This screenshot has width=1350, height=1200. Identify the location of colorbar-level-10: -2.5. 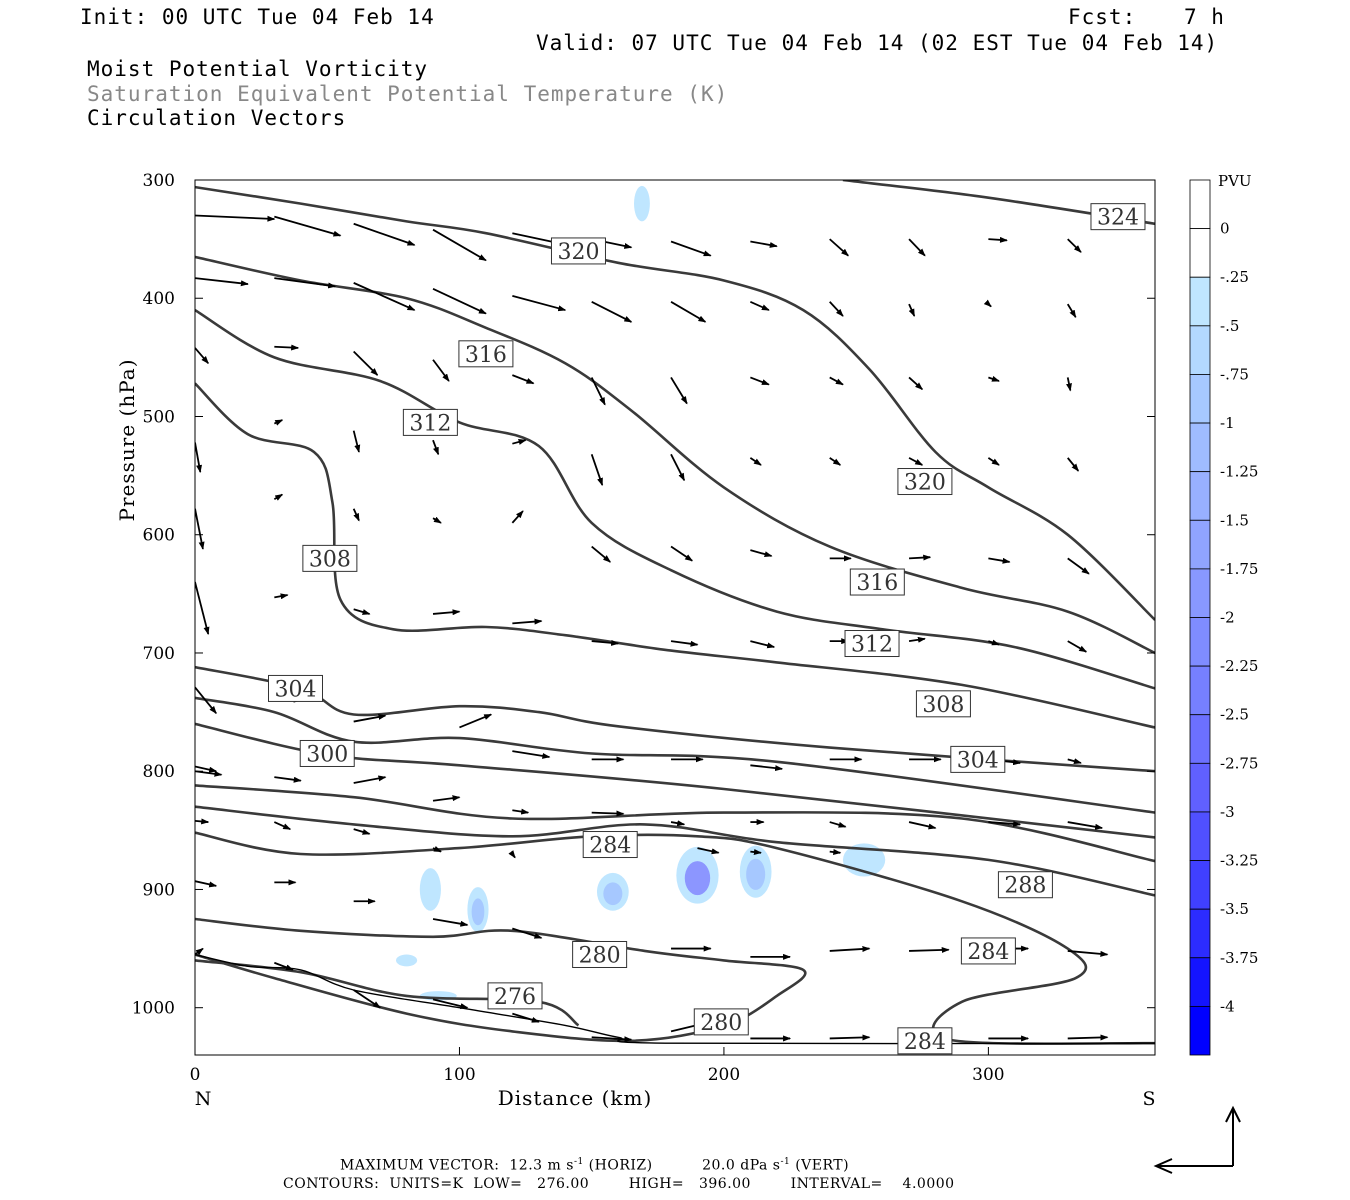
(1234, 715).